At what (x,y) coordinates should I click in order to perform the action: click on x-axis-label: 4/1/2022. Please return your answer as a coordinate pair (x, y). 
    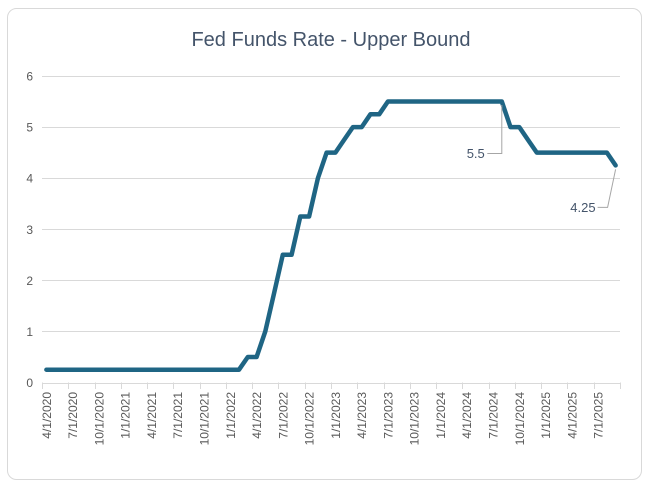
    Looking at the image, I should click on (257, 415).